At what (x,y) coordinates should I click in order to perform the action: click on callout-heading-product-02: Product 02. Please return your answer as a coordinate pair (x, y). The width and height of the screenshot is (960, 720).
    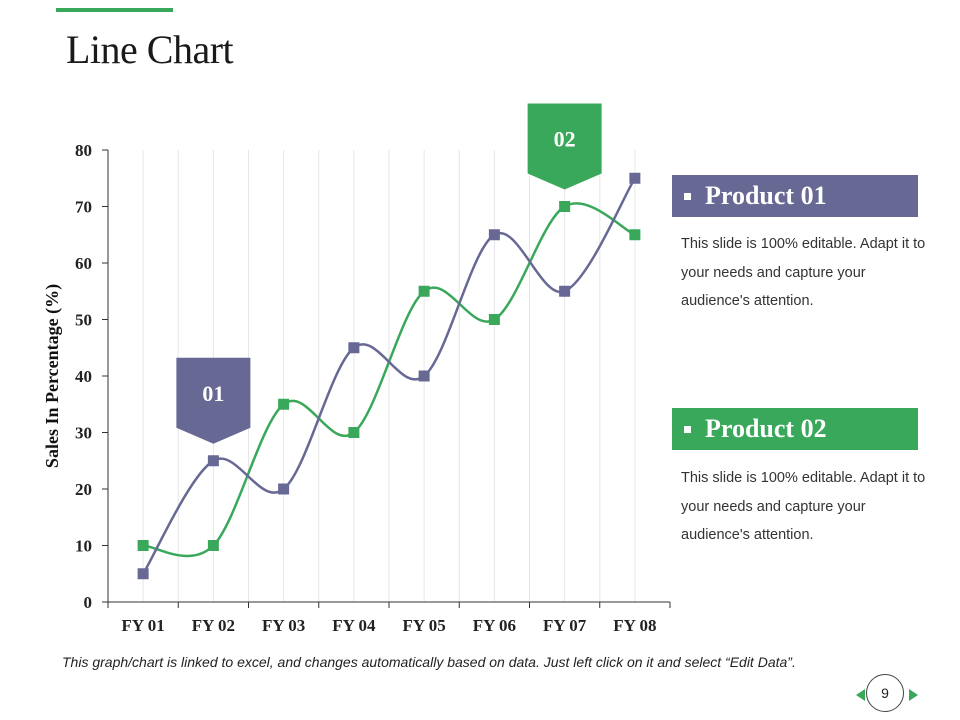
    Looking at the image, I should click on (795, 429).